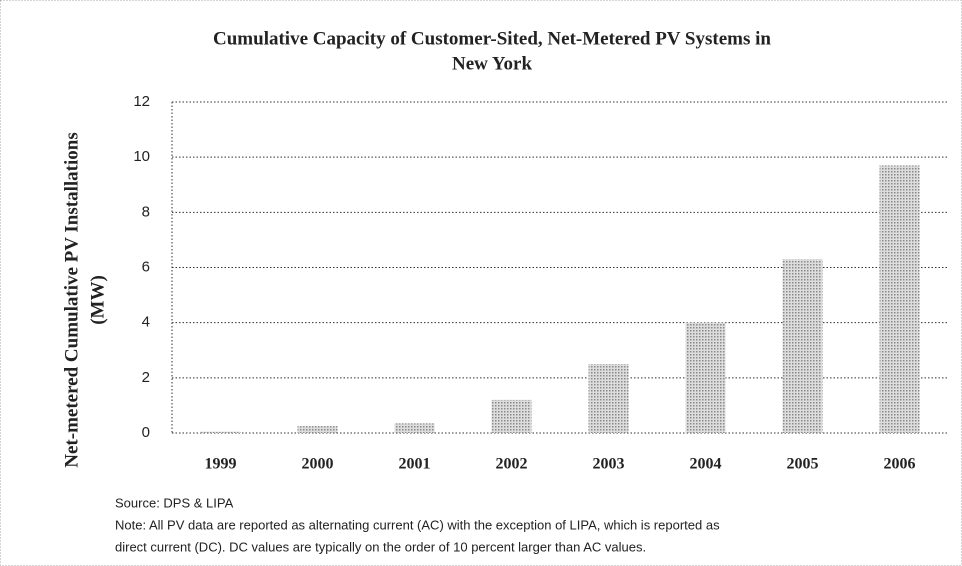 This screenshot has width=962, height=566. Describe the element at coordinates (174, 502) in the screenshot. I see `source: Source: DPS & LIPA` at that location.